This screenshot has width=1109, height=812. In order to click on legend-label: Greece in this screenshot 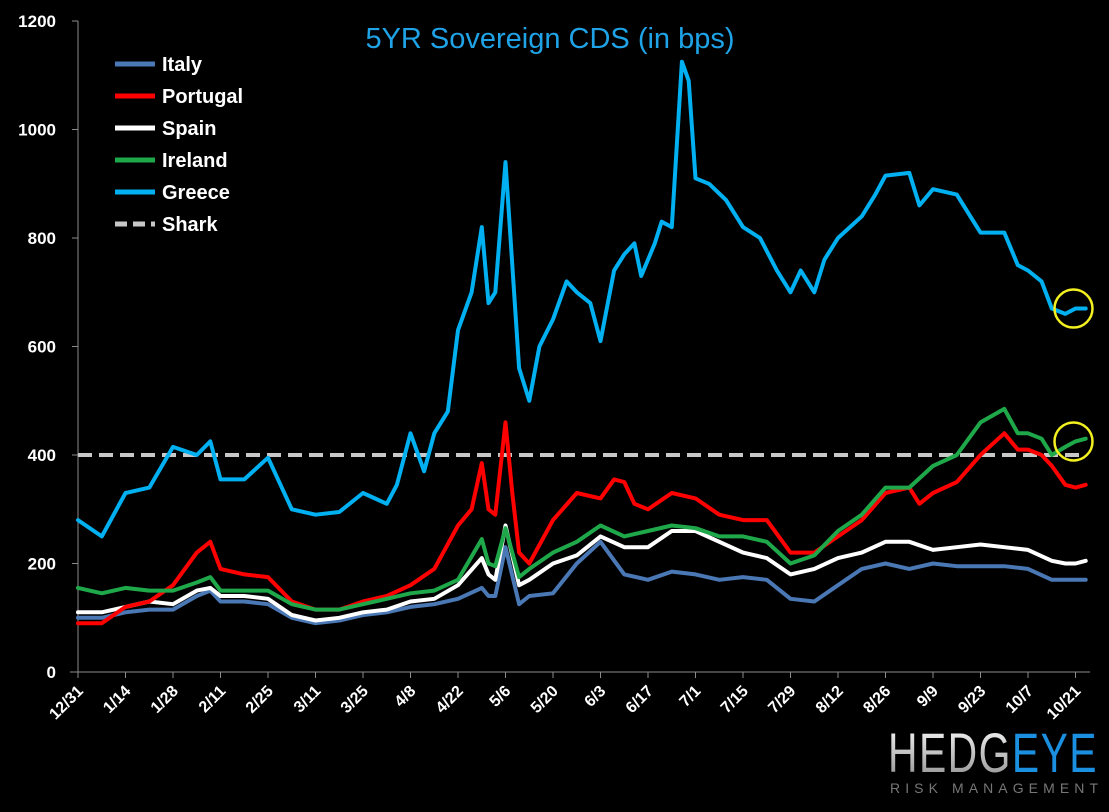, I will do `click(196, 193)`.